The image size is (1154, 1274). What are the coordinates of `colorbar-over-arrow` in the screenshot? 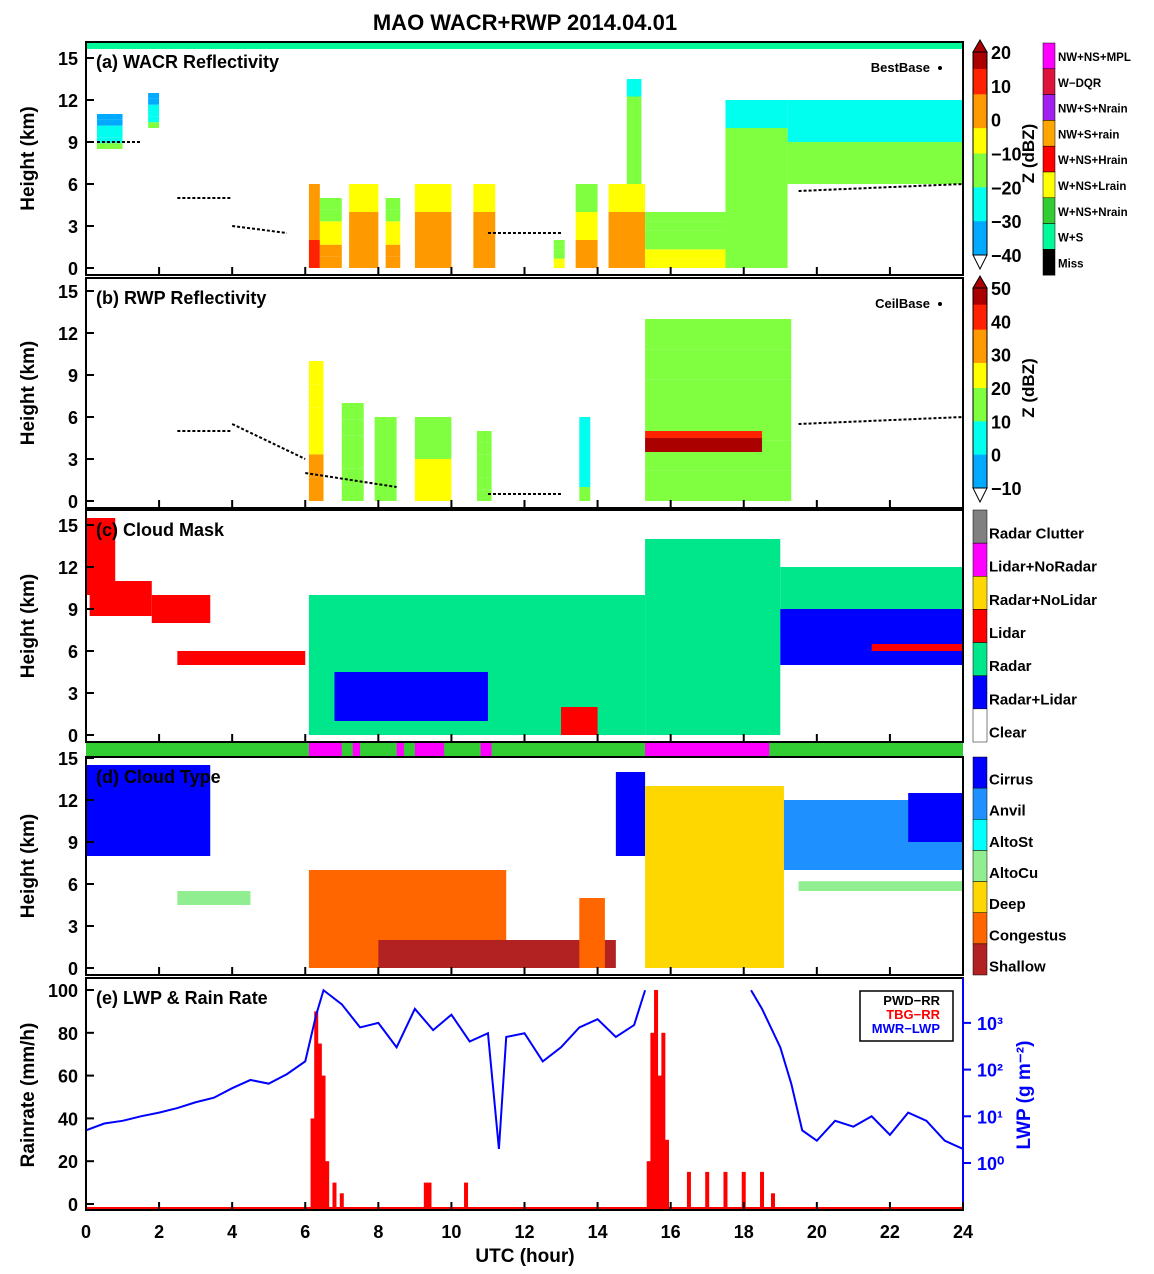 It's located at (980, 282).